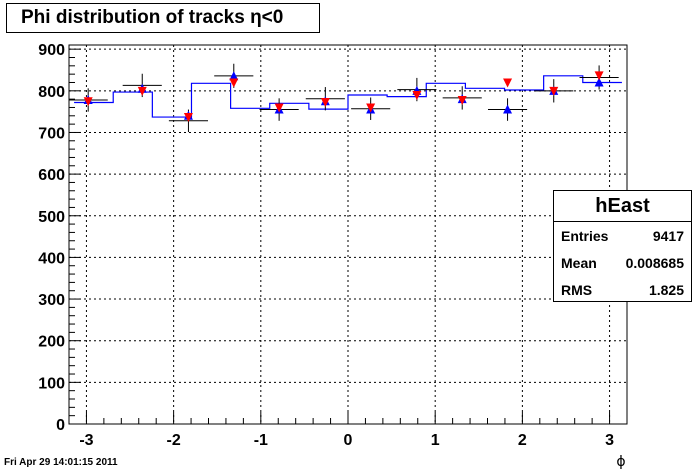 The width and height of the screenshot is (696, 472). What do you see at coordinates (60, 425) in the screenshot?
I see `y-tick-label: 0` at bounding box center [60, 425].